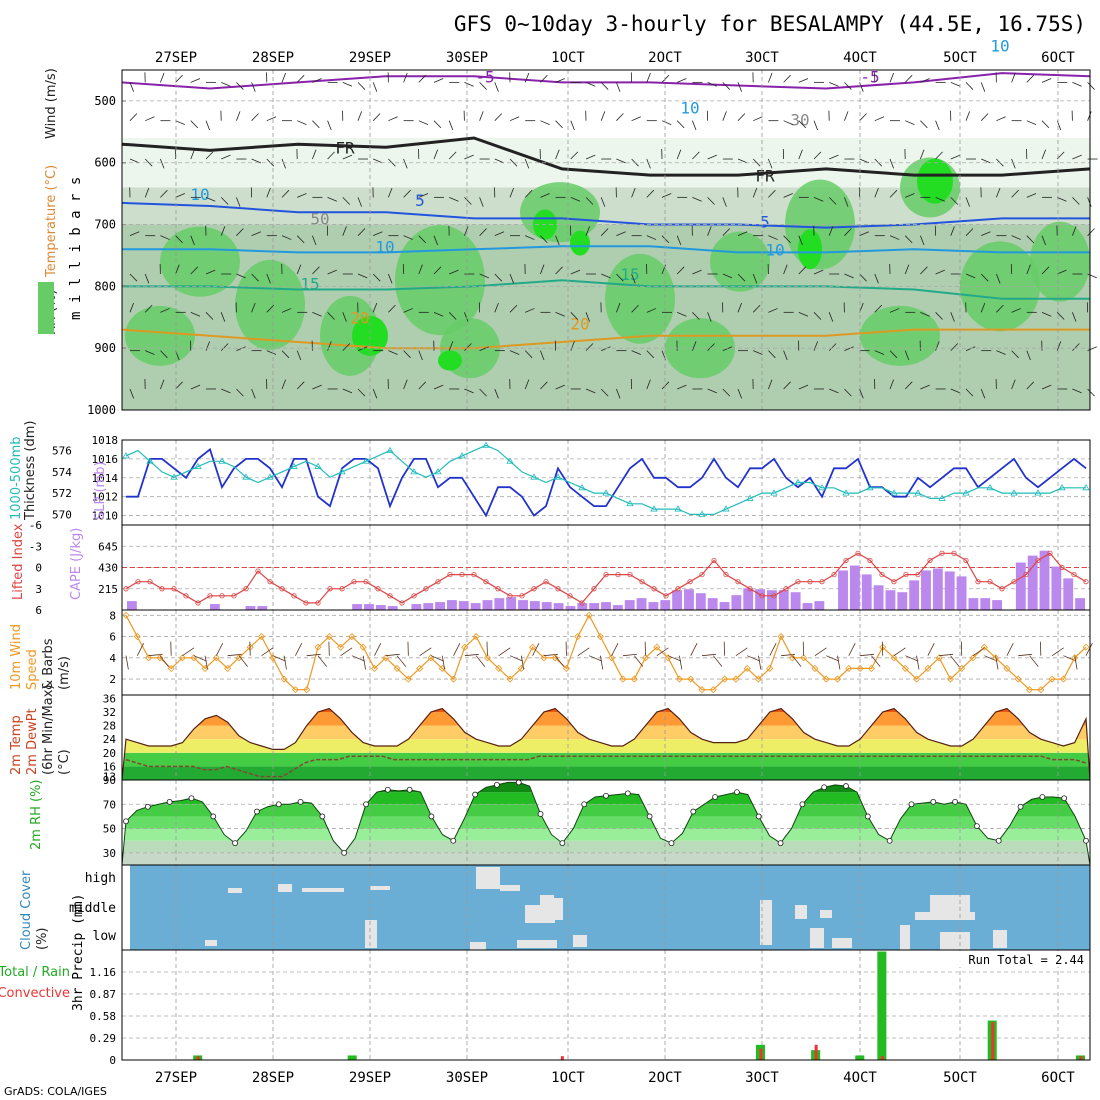  What do you see at coordinates (629, 274) in the screenshot?
I see `contour-label: 15` at bounding box center [629, 274].